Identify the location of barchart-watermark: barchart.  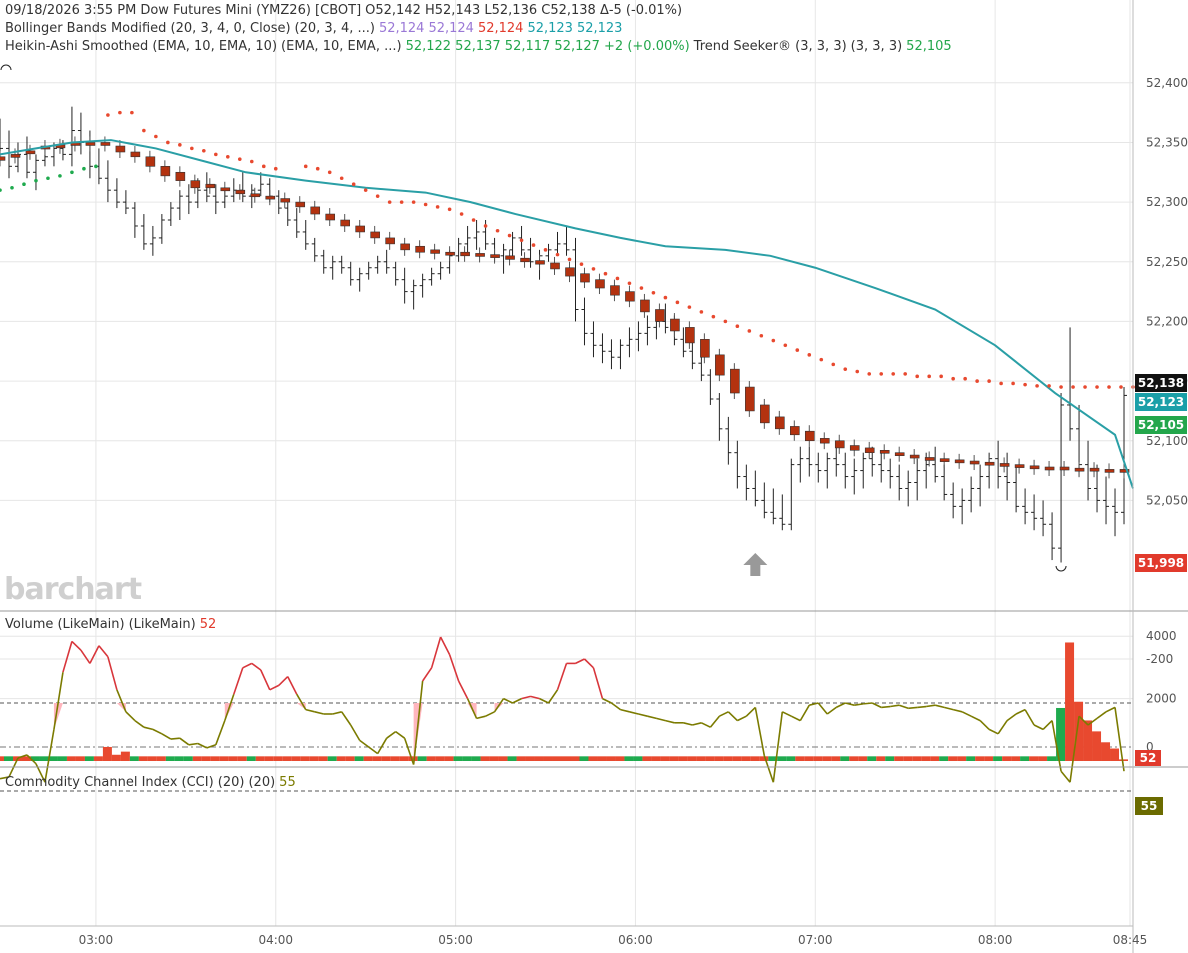
(73, 589).